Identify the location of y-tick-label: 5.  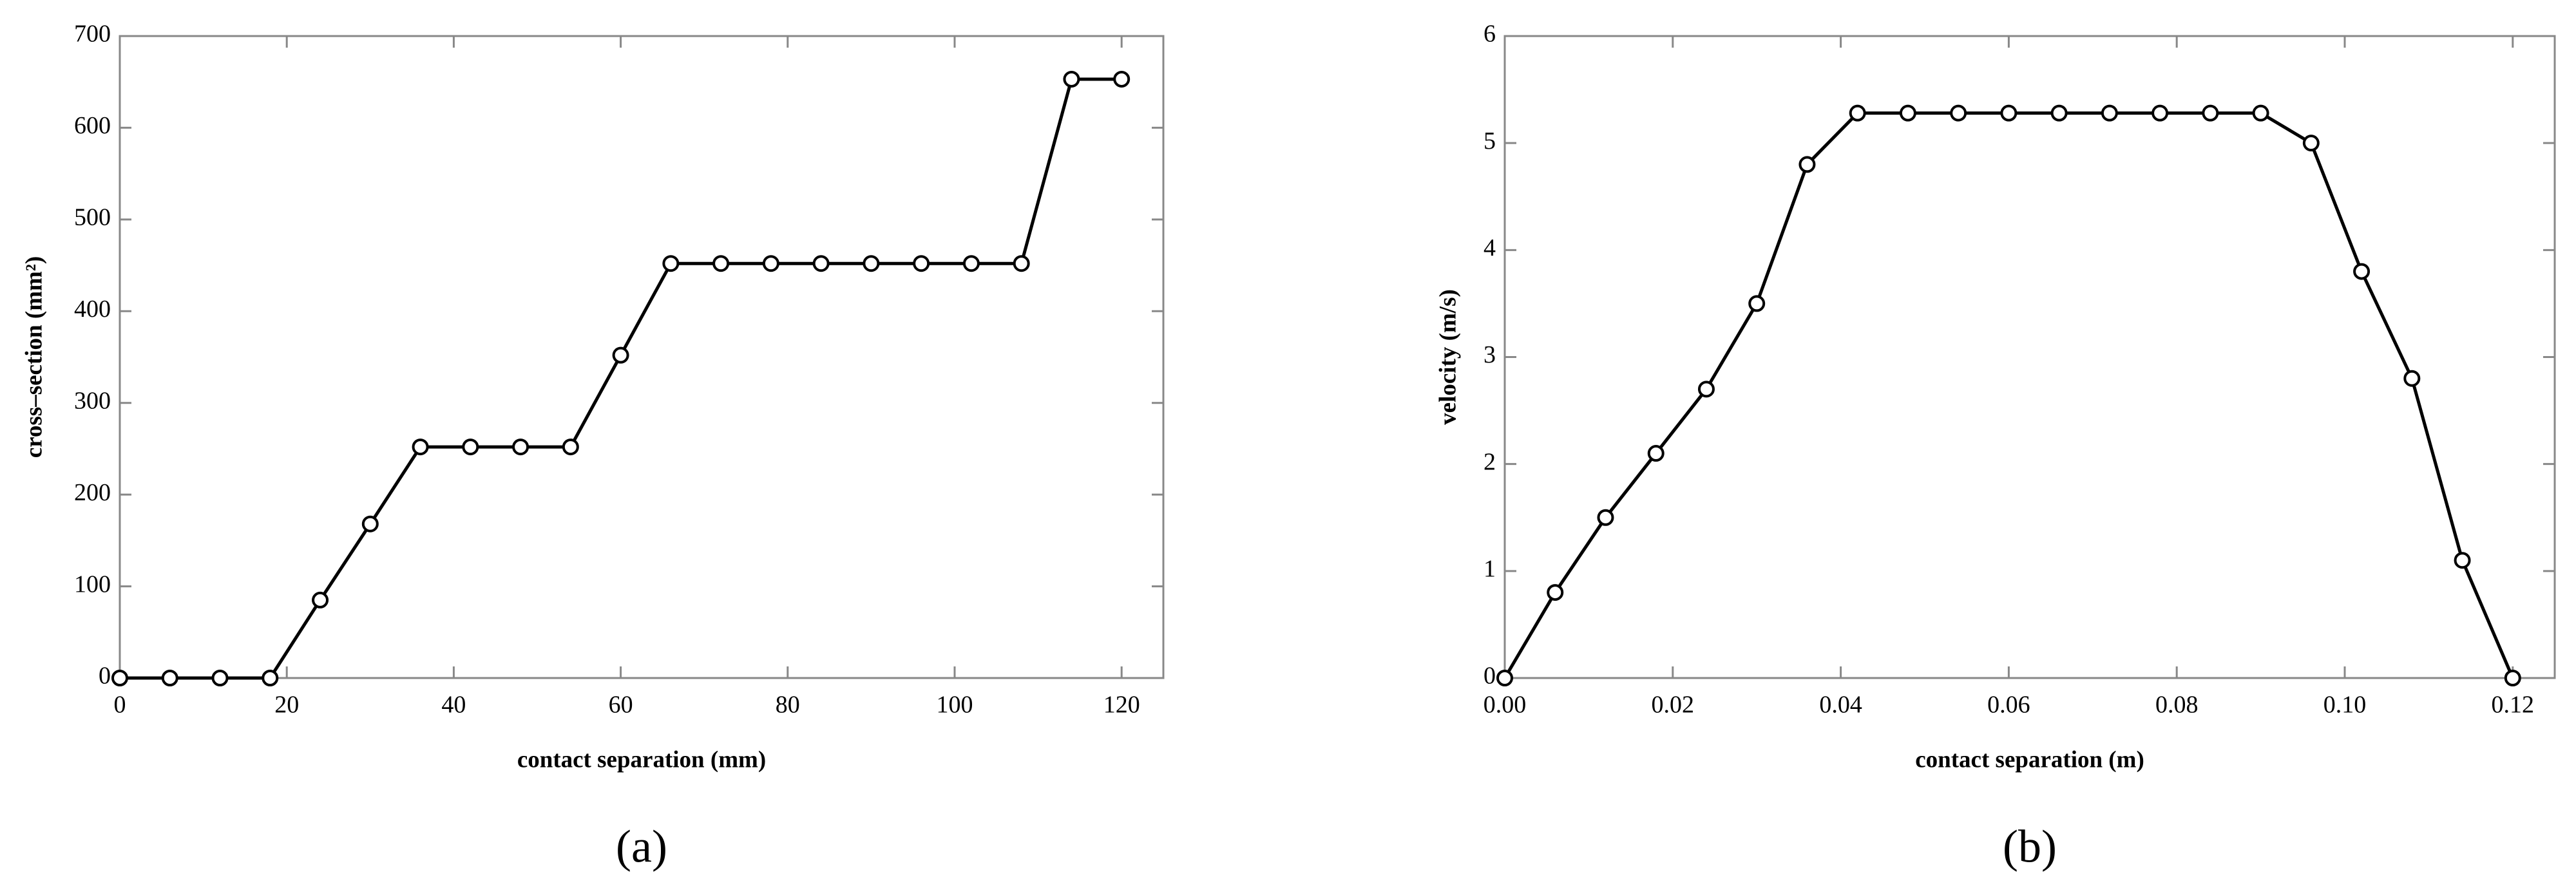
(1490, 141).